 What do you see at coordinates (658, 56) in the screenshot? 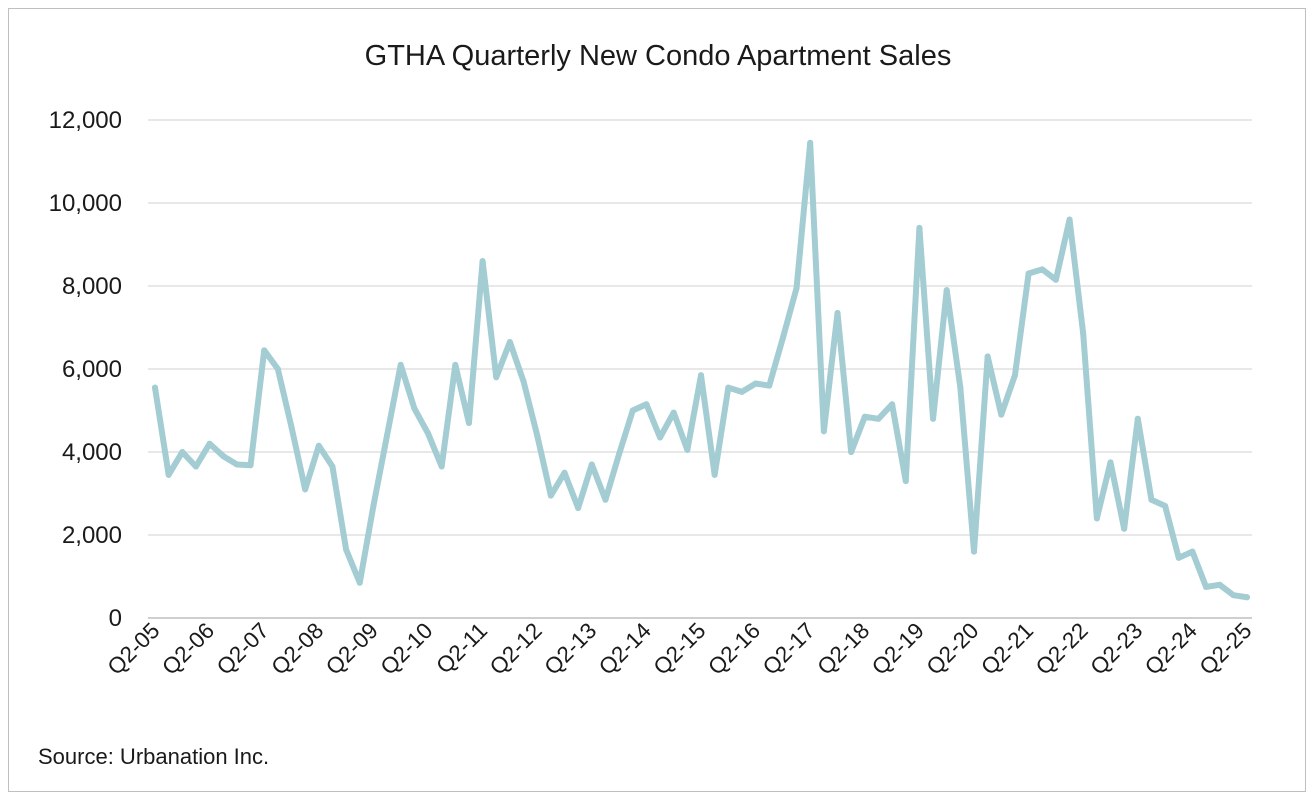
I see `chart-title: GTHA Quarterly New Condo Apartment Sales` at bounding box center [658, 56].